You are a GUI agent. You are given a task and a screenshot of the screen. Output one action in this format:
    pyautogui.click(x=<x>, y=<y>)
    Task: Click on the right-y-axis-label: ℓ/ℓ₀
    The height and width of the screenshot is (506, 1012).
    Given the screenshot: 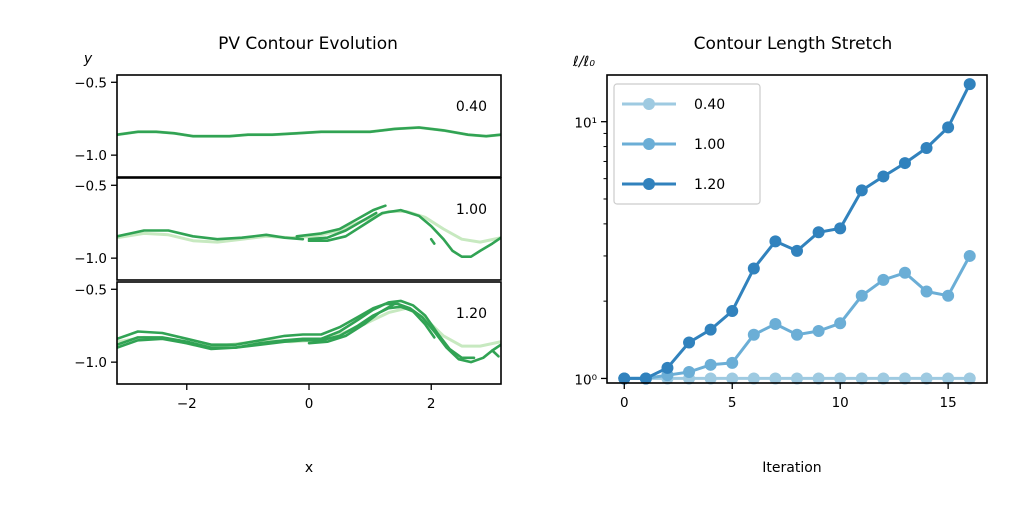 What is the action you would take?
    pyautogui.click(x=583, y=62)
    